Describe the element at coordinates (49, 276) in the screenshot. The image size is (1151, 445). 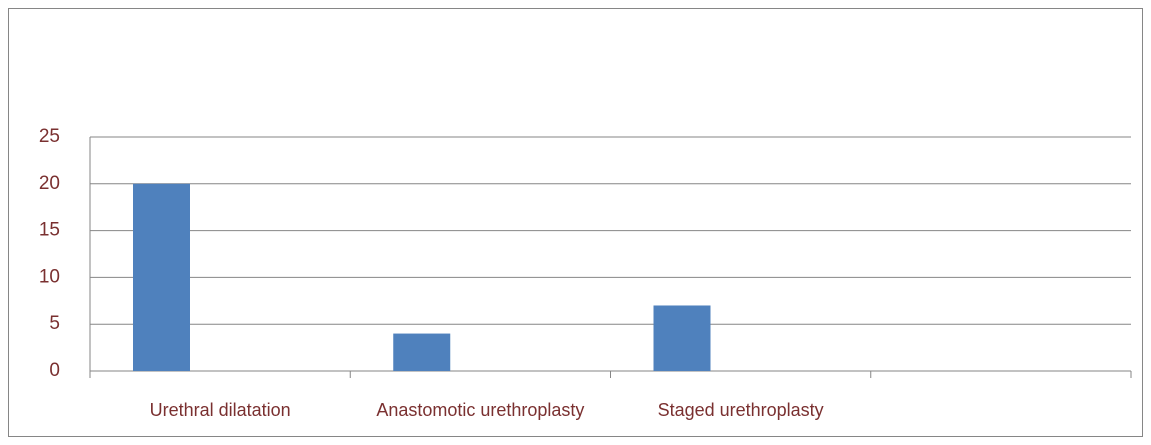
I see `y-tick-label: 10` at that location.